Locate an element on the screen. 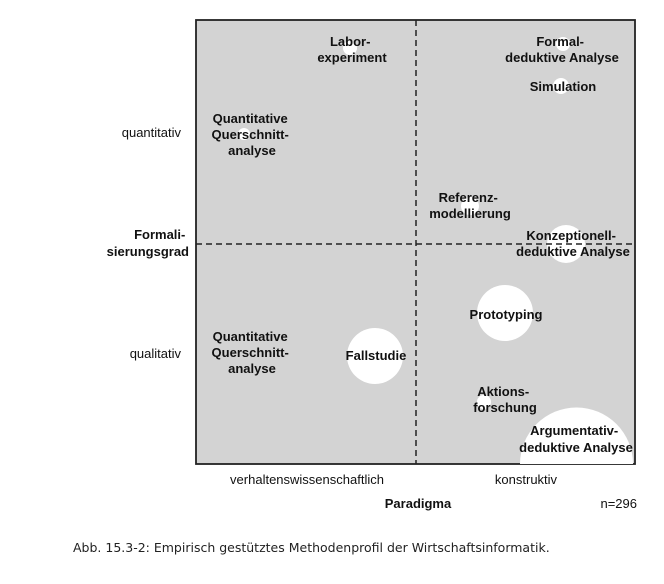 The height and width of the screenshot is (584, 664). bubble-simulation is located at coordinates (561, 86).